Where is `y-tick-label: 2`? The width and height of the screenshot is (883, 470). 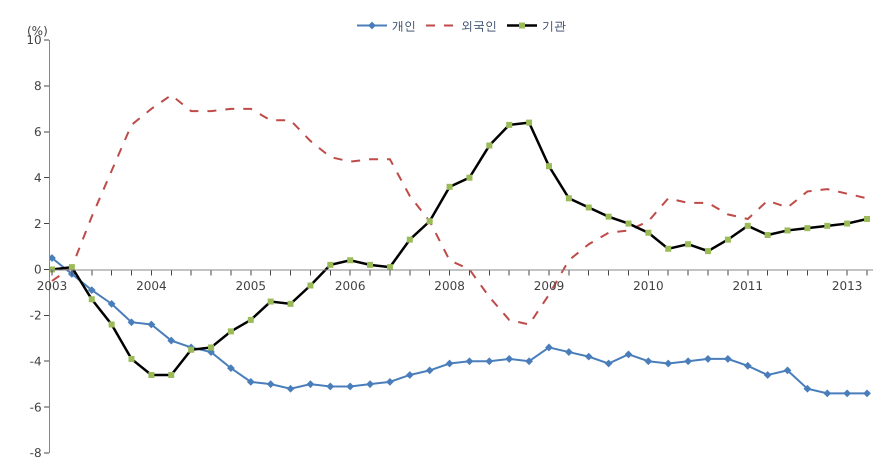 y-tick-label: 2 is located at coordinates (38, 223).